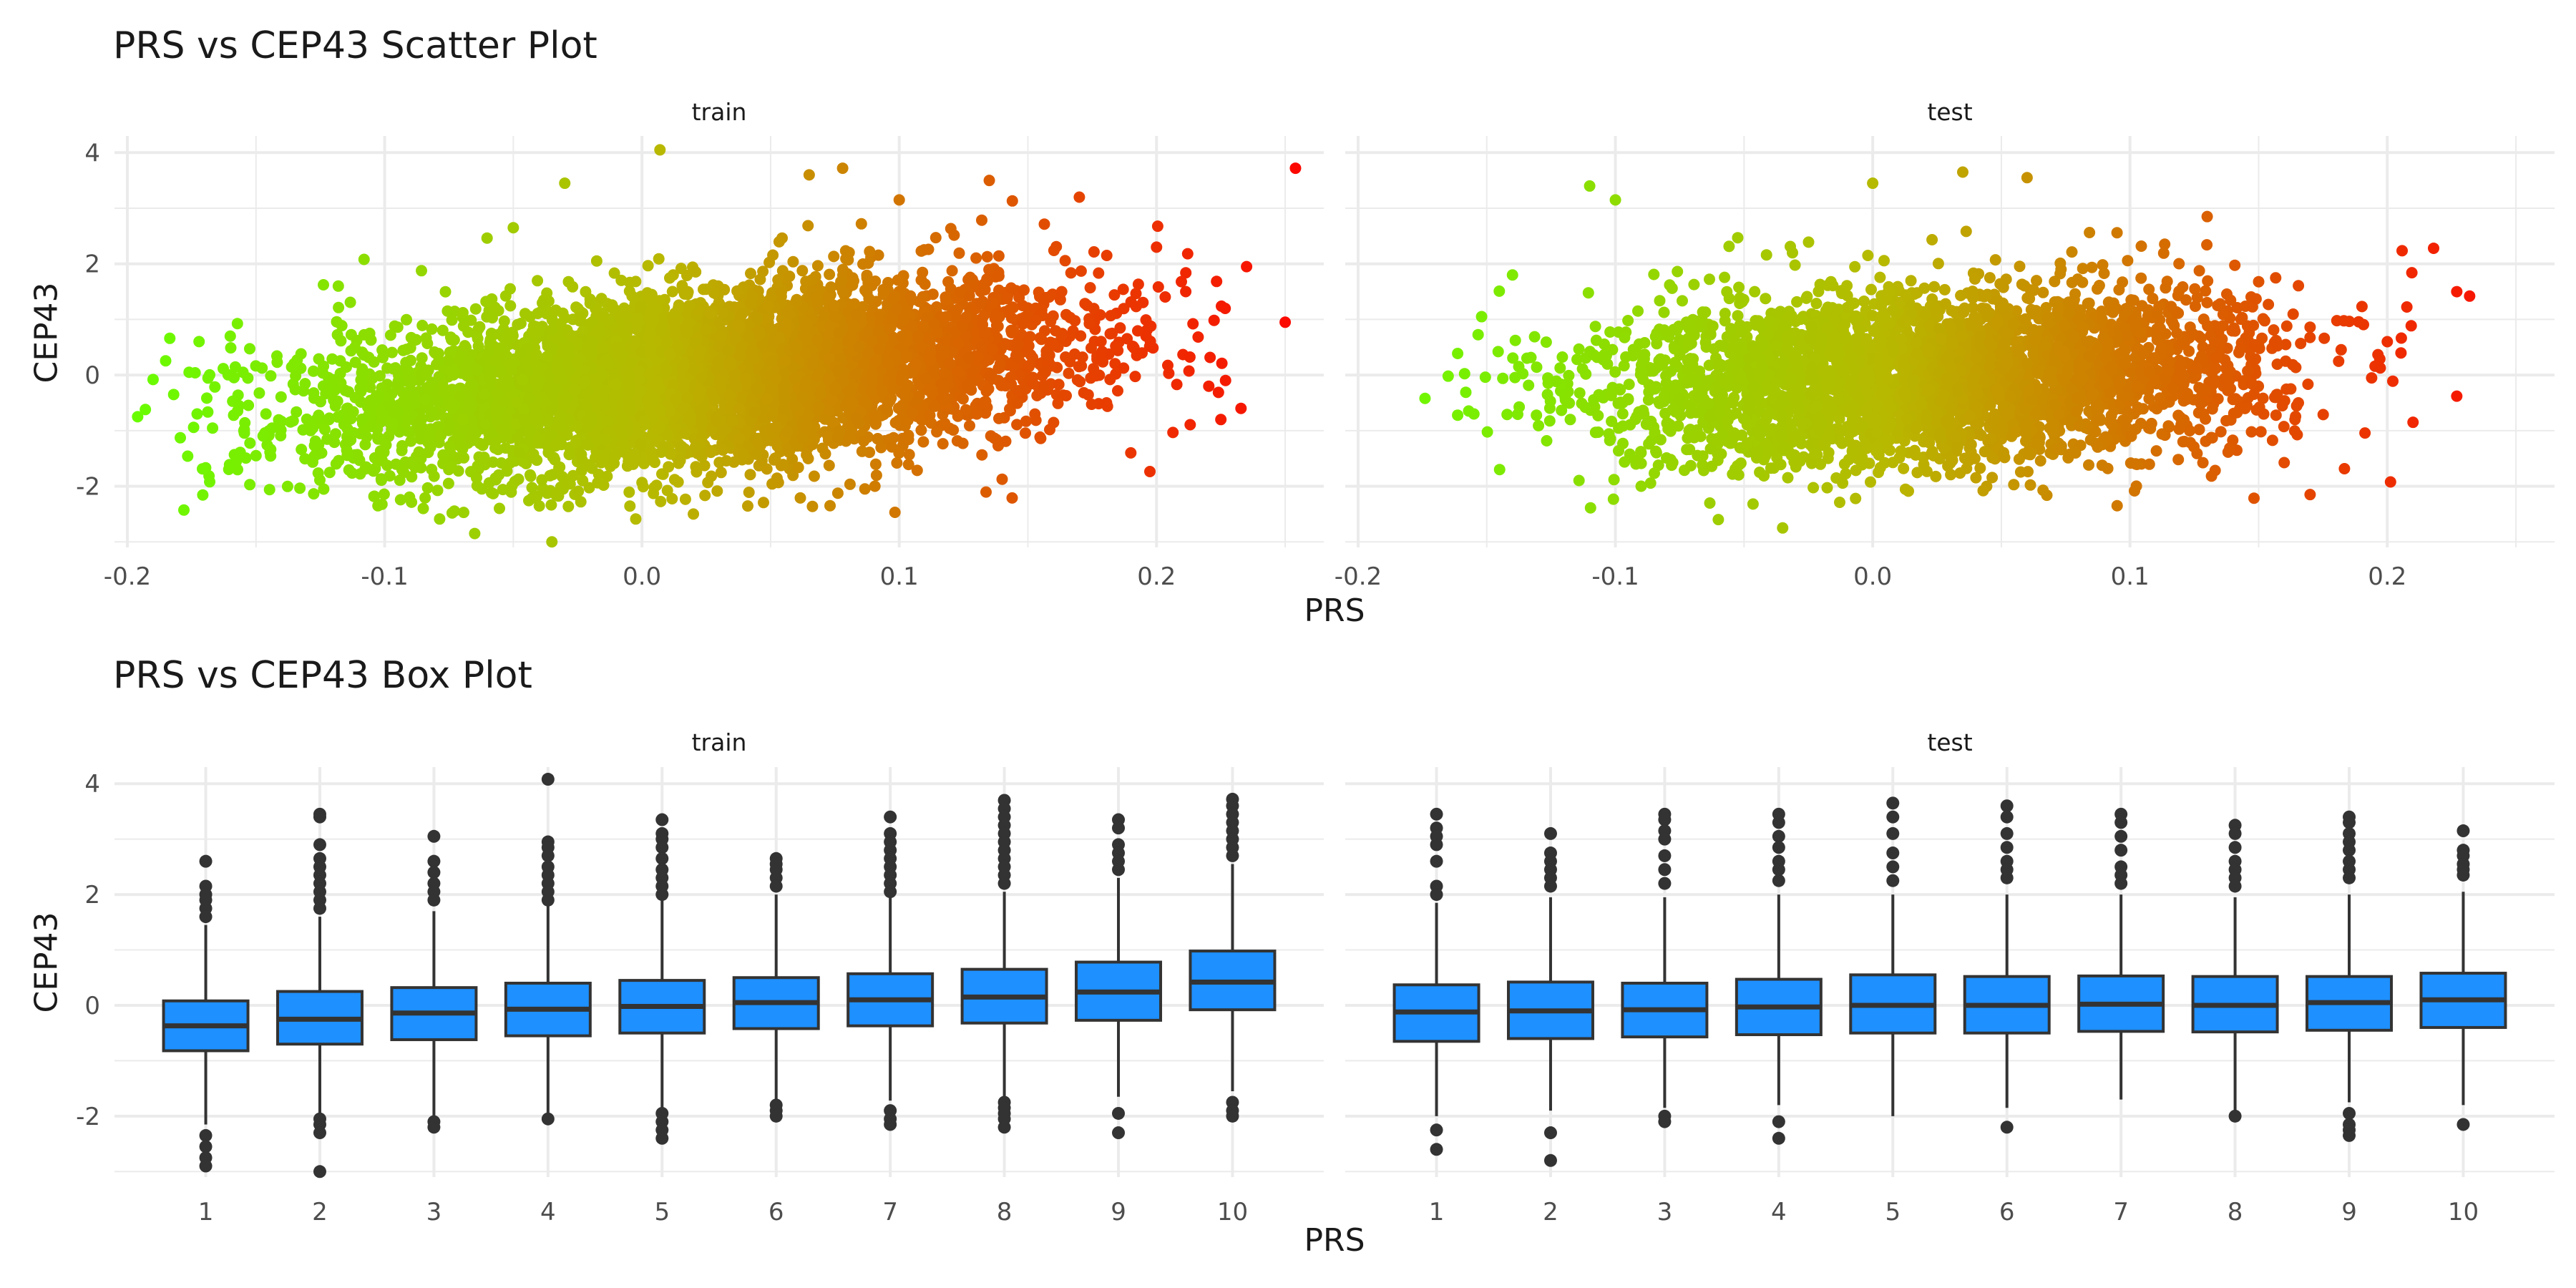  Describe the element at coordinates (384, 576) in the screenshot. I see `x-tick-label: -0.1` at that location.